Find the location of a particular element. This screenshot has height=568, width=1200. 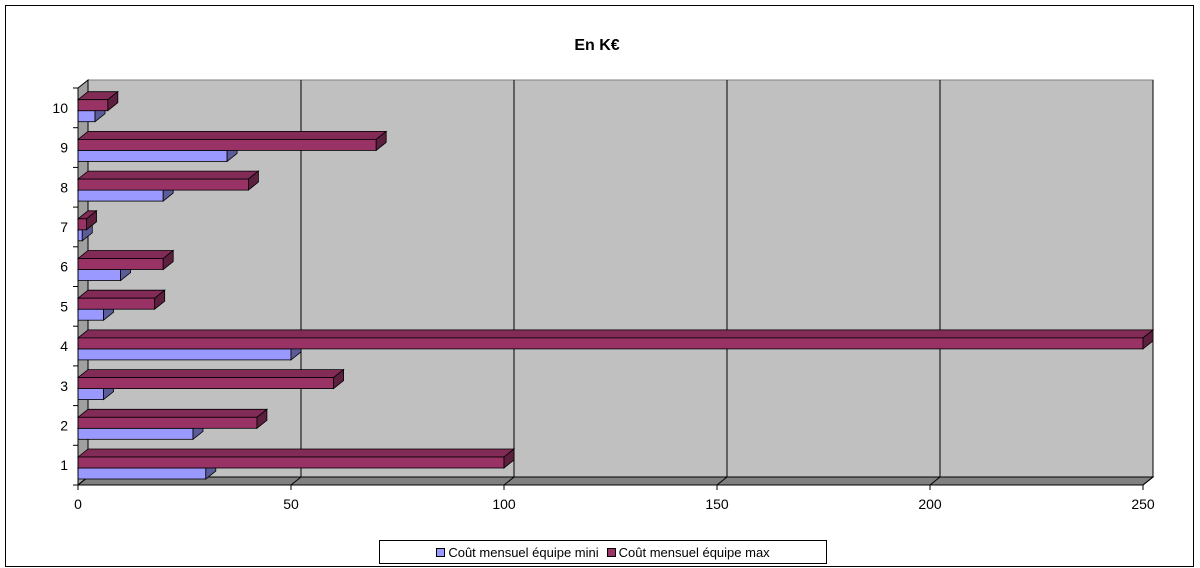

legend-item-mini: Coût mensuel équipe mini is located at coordinates (517, 552).